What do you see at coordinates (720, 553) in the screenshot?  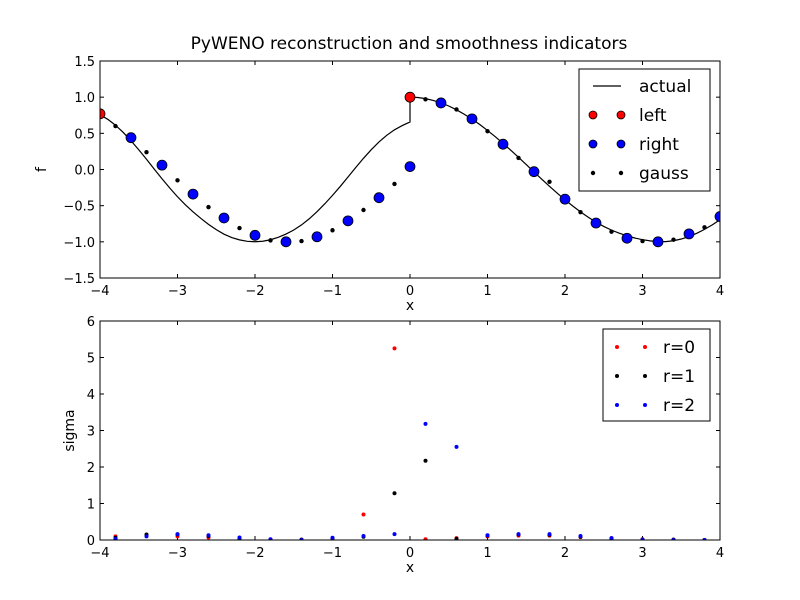 I see `x-tick-label: 4` at bounding box center [720, 553].